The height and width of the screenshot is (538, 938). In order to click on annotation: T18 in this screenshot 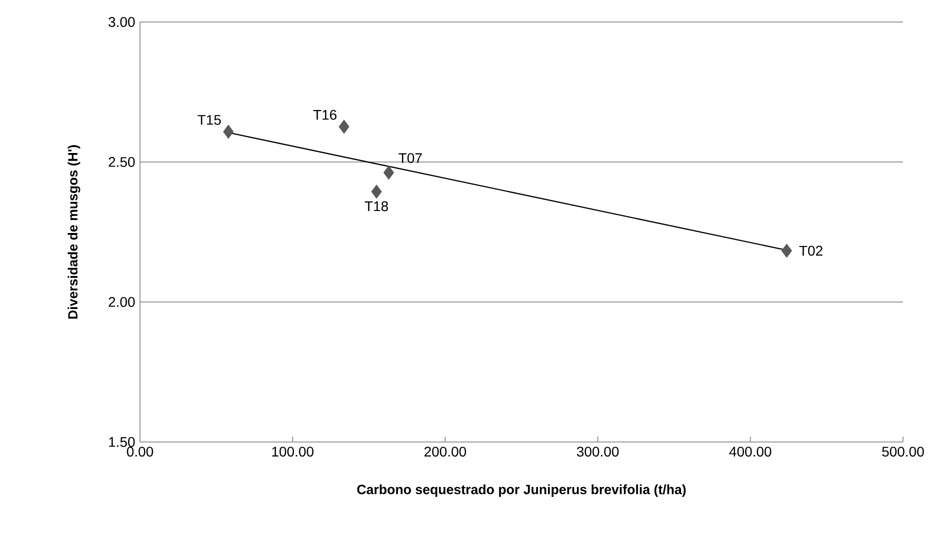, I will do `click(376, 206)`.